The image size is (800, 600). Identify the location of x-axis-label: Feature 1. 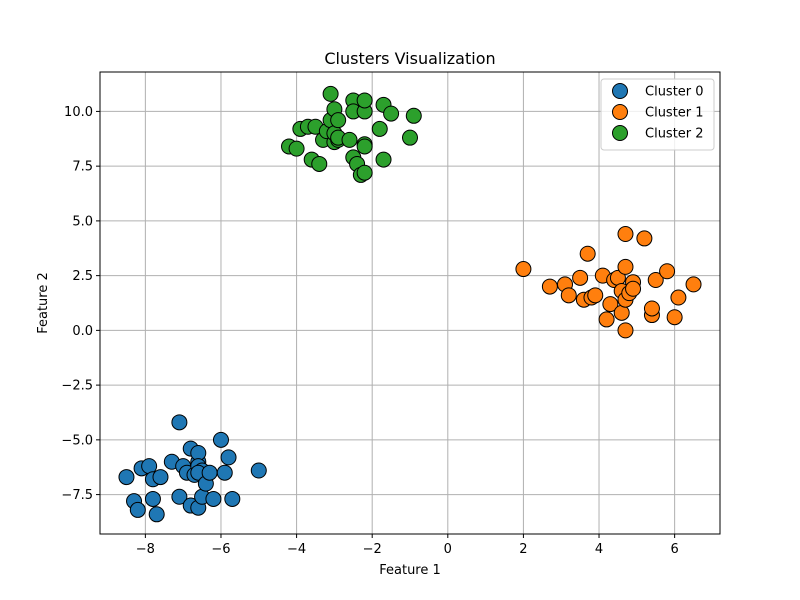
(410, 570).